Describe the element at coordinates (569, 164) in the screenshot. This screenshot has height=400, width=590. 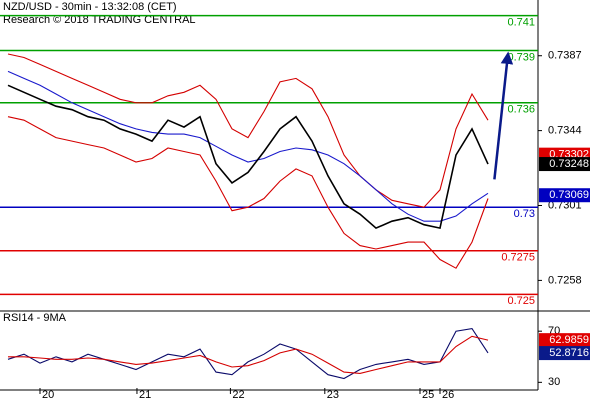
I see `price-tag-label: 0.73248` at that location.